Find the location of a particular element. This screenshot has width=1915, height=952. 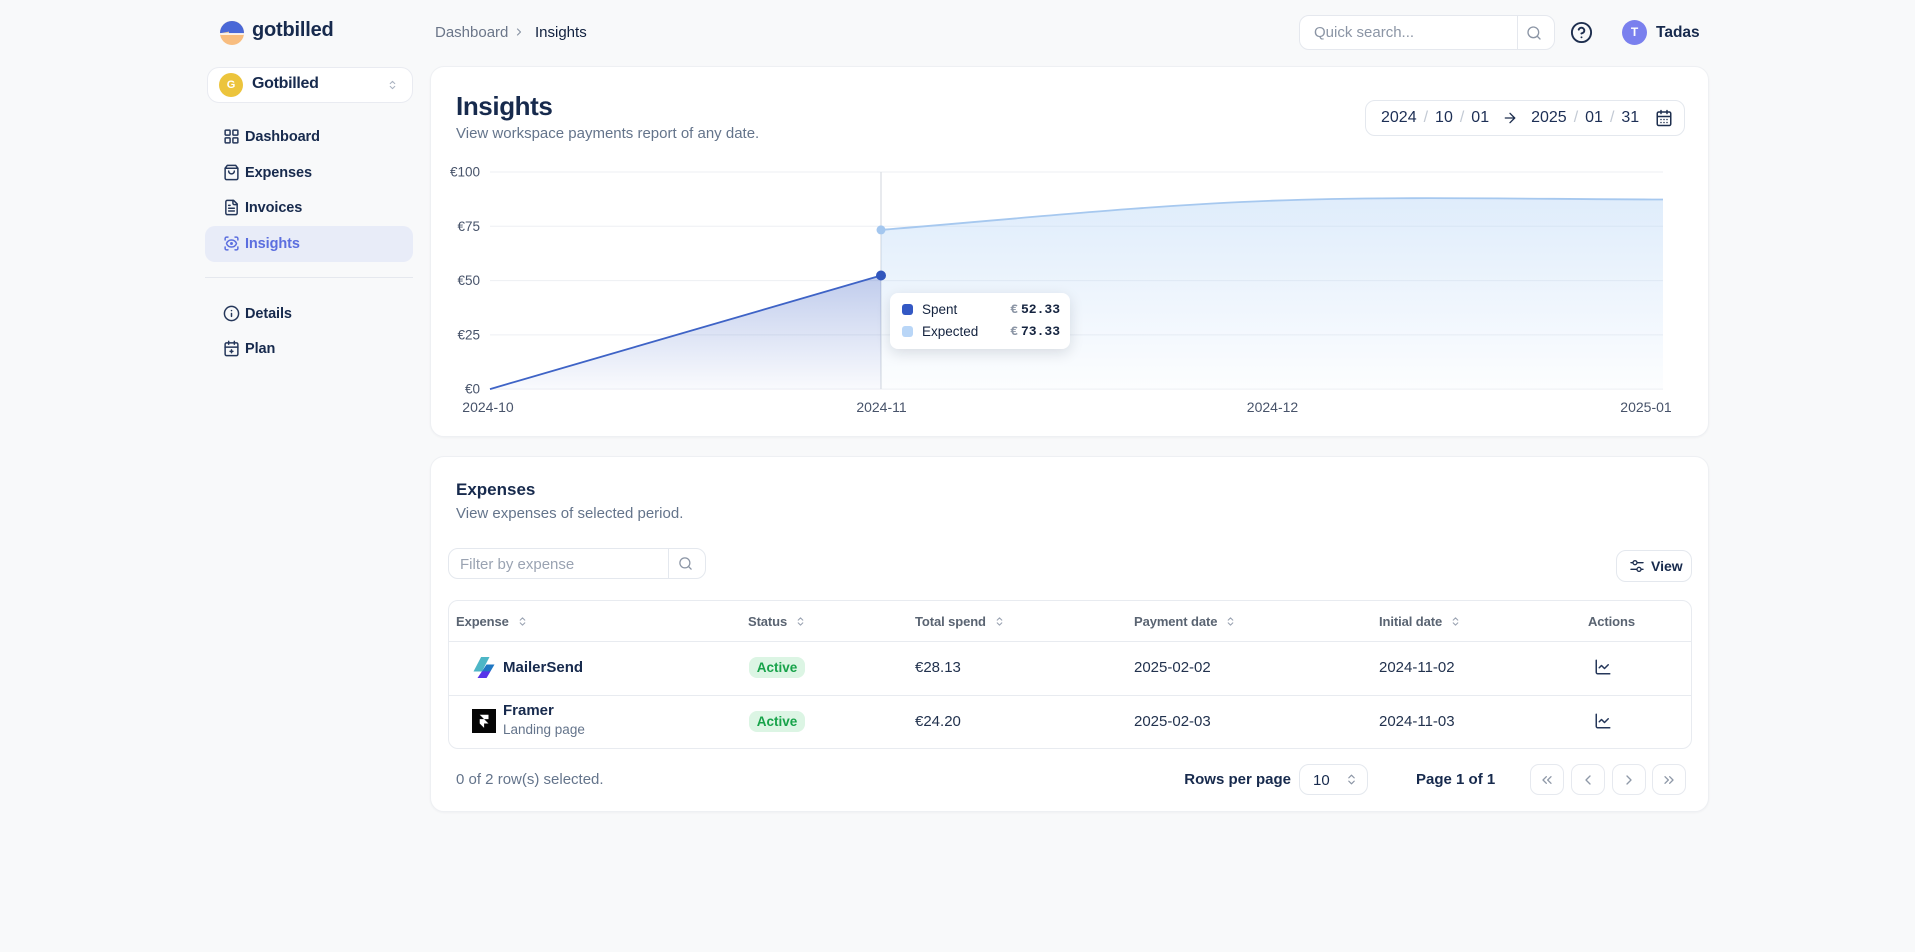

svg-text: 2024-12 is located at coordinates (1273, 407).